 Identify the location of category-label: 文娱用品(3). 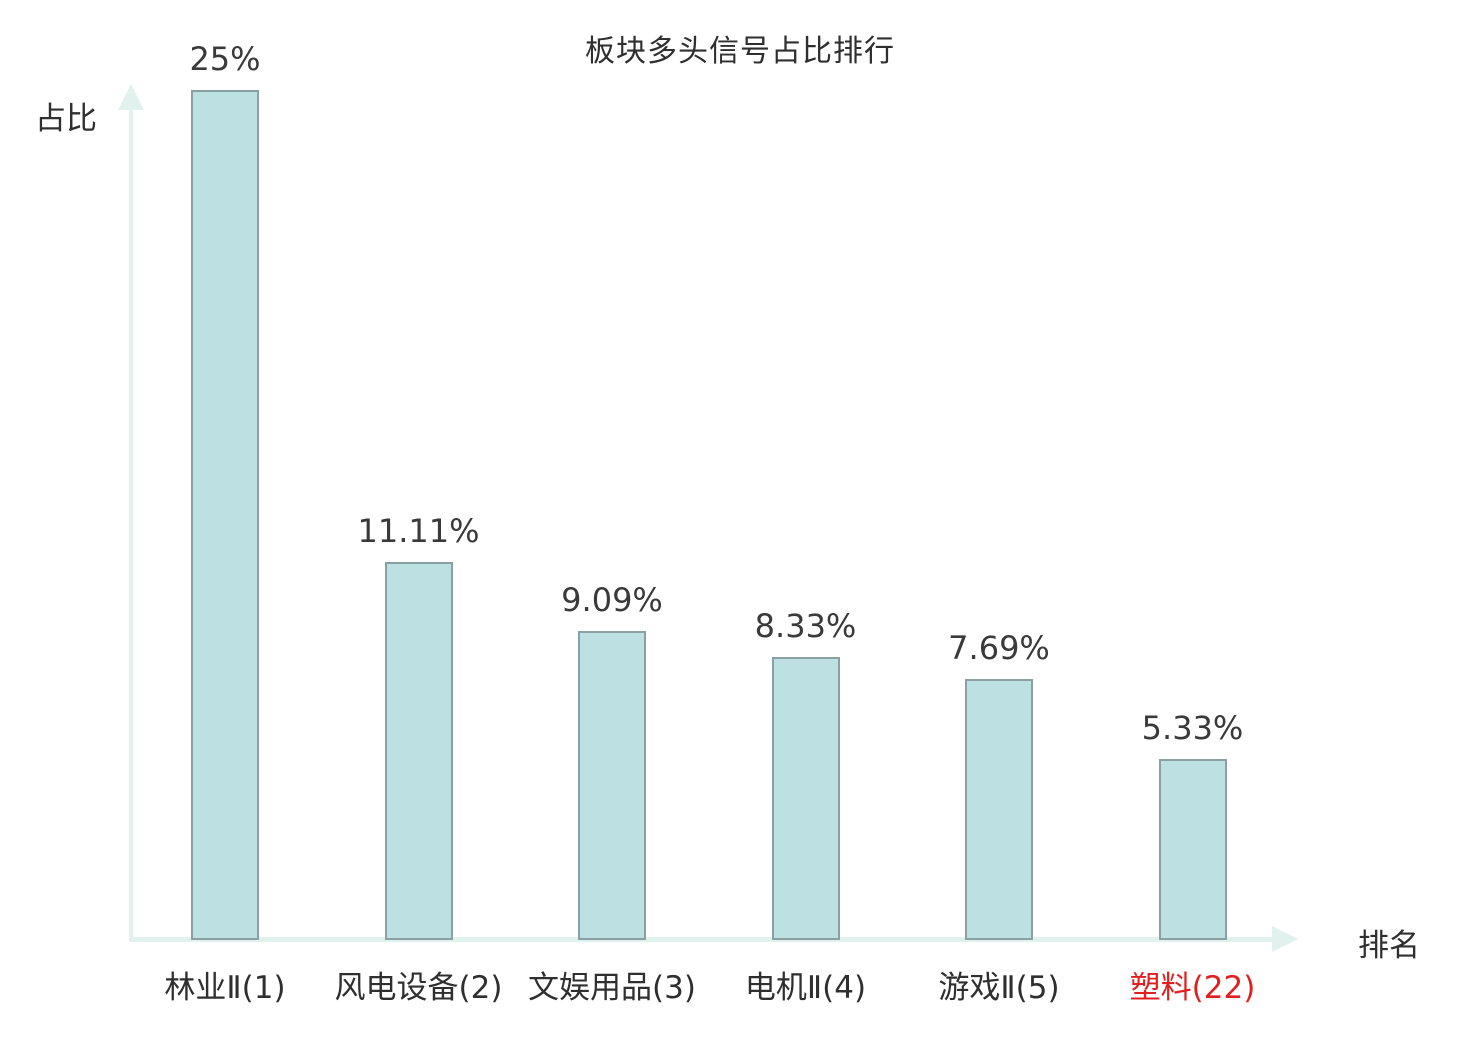
(612, 988).